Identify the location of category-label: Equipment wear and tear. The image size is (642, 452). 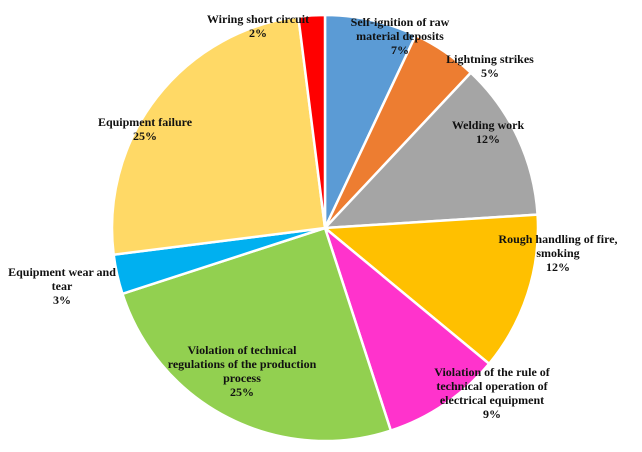
(62, 279).